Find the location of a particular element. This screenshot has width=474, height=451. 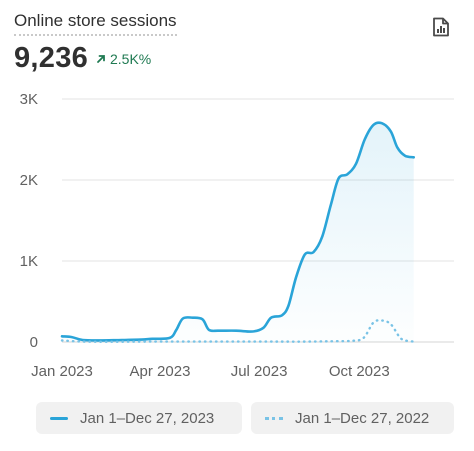

card-title: Online store sessions is located at coordinates (95, 23).